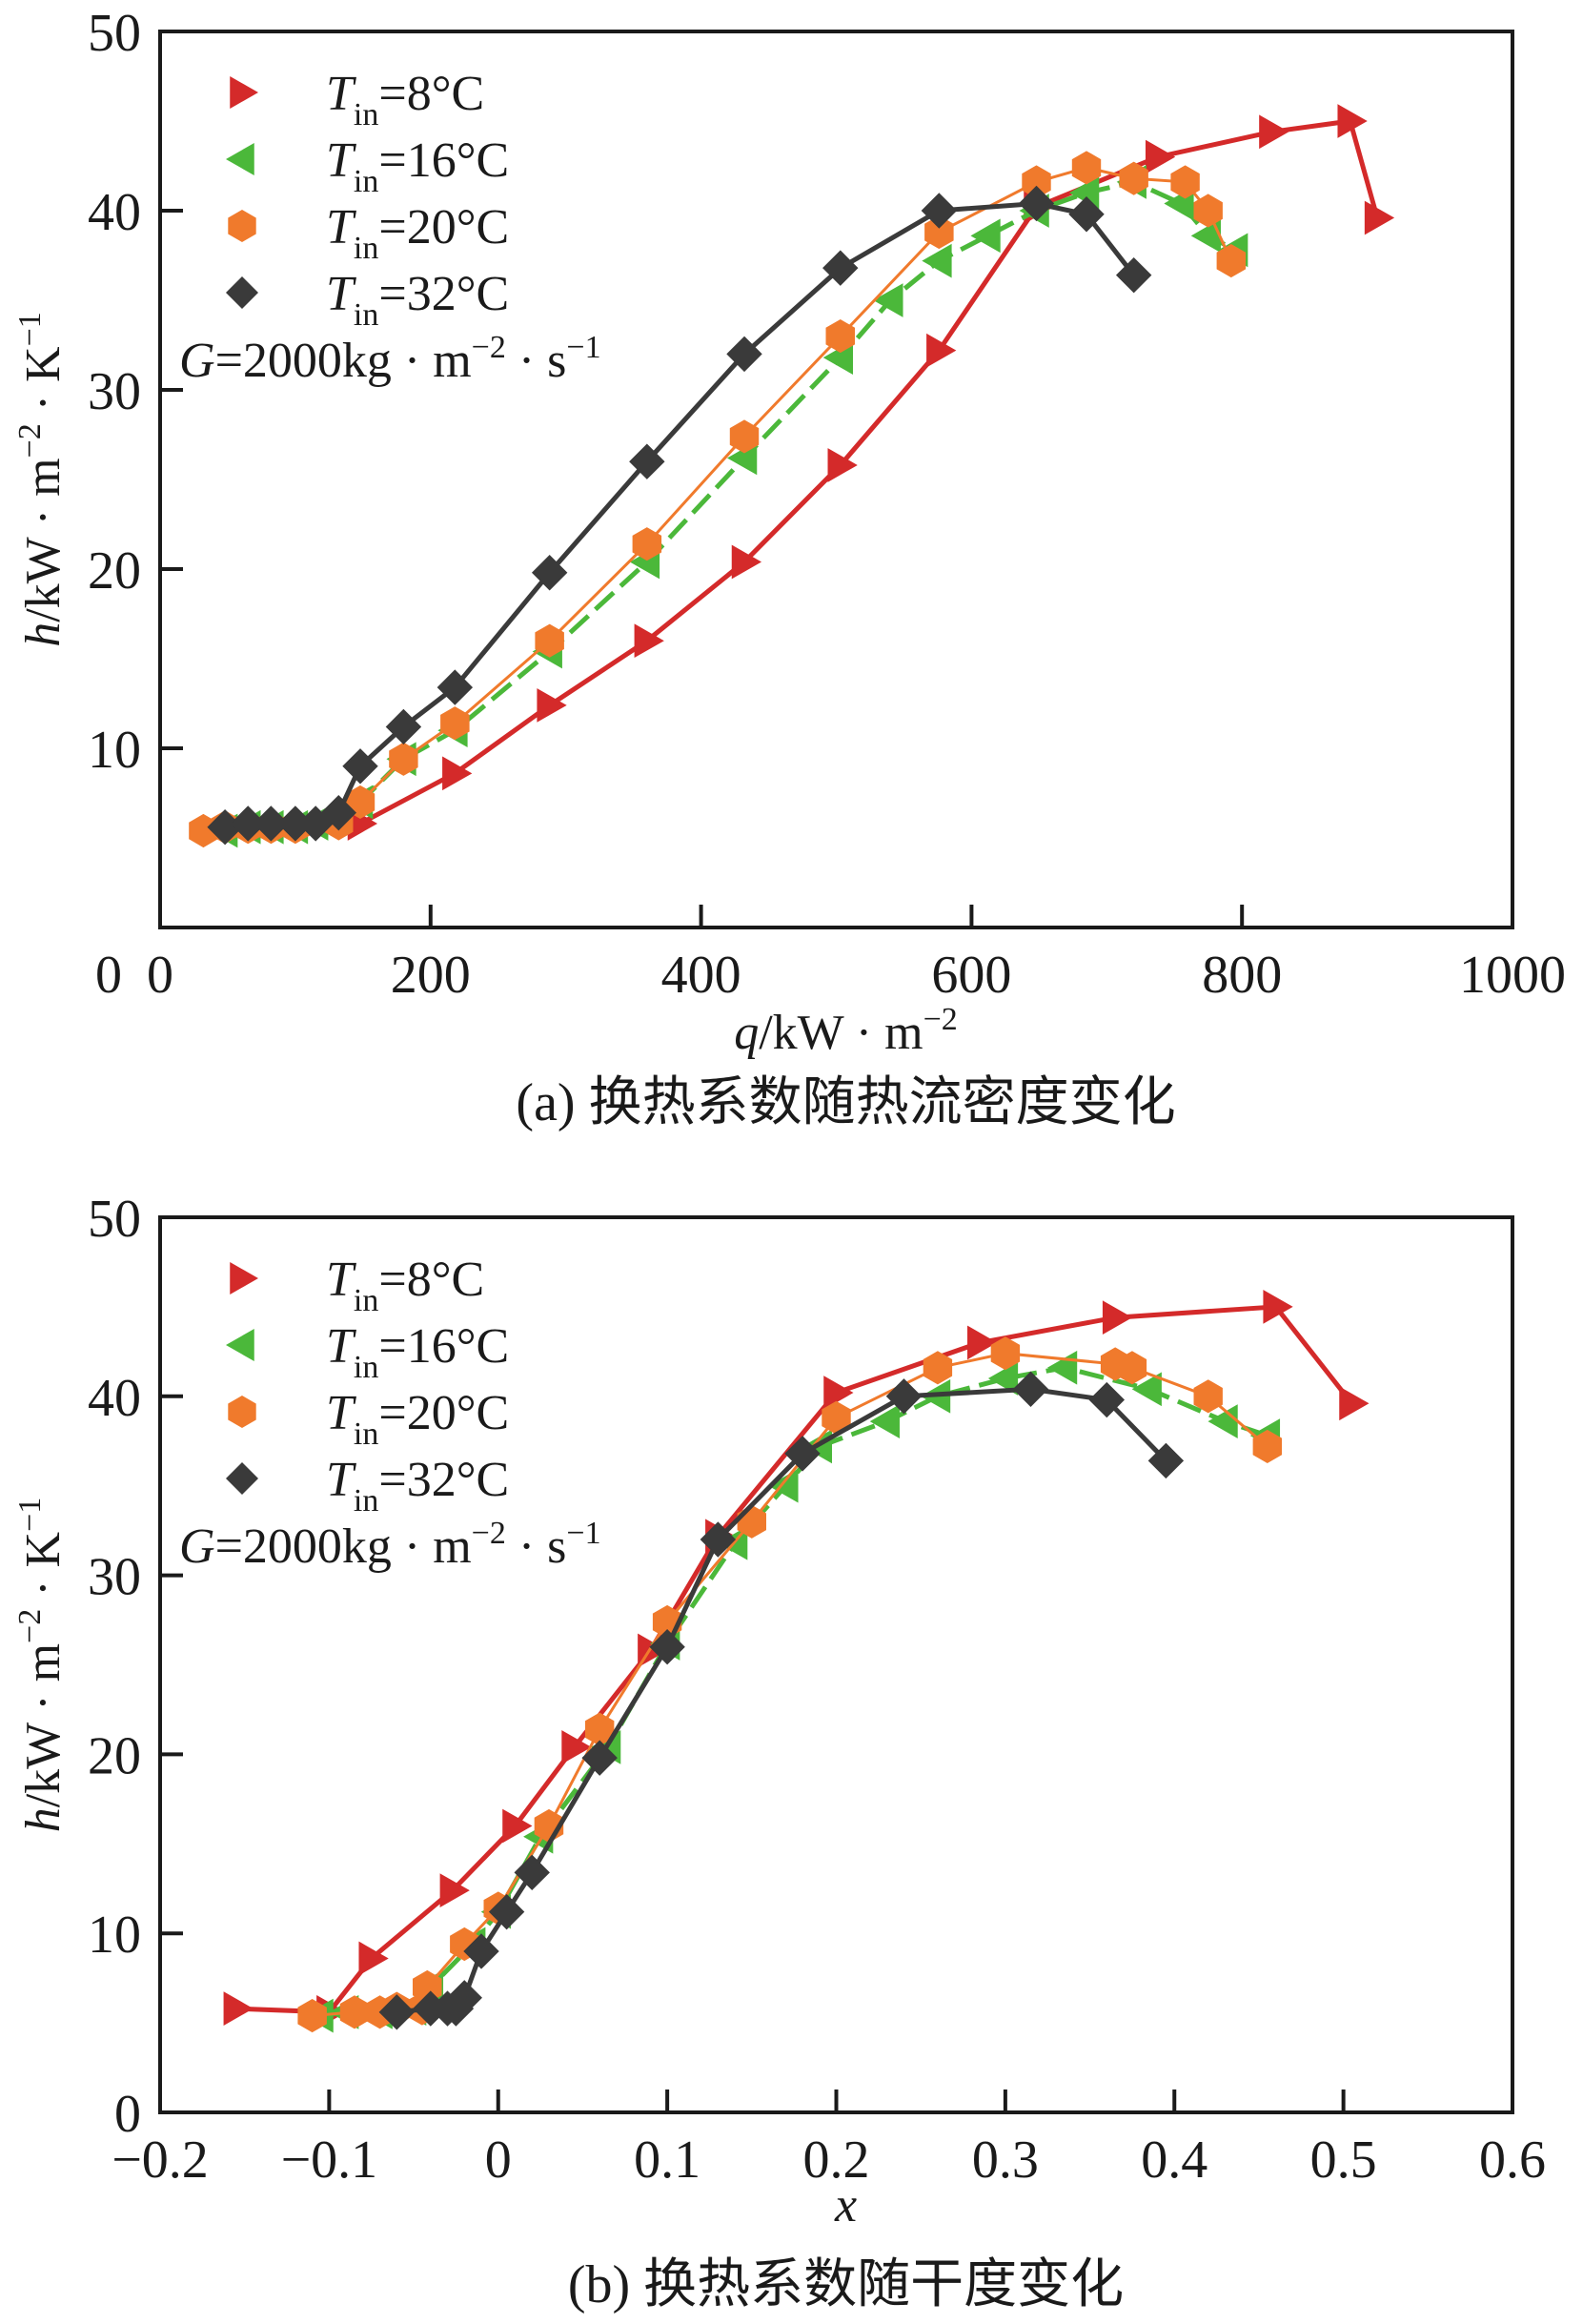  Describe the element at coordinates (1343, 2160) in the screenshot. I see `x-tick-label: 0.5` at that location.